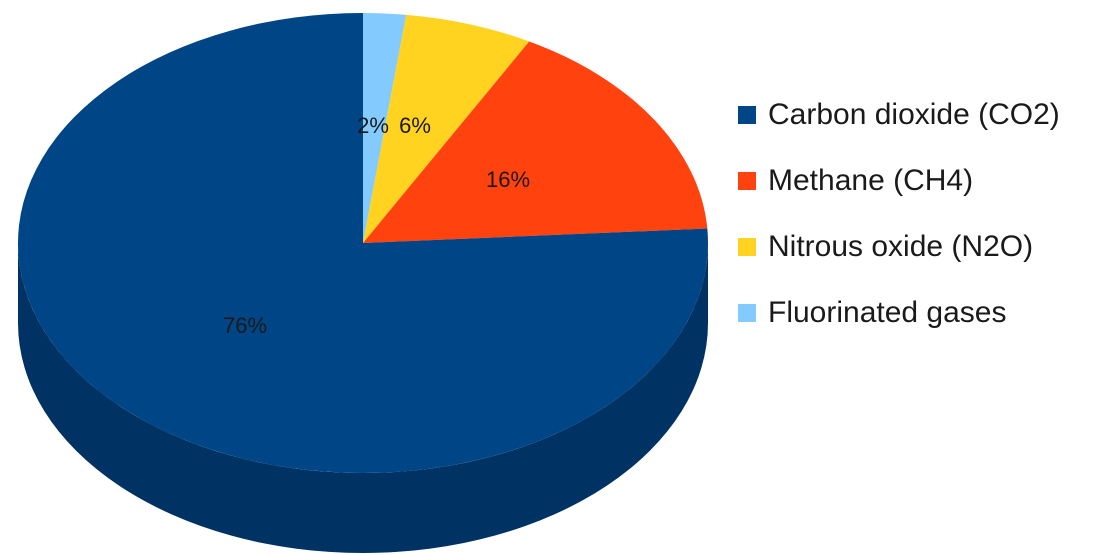 This screenshot has width=1102, height=555. Describe the element at coordinates (914, 114) in the screenshot. I see `legend-label-co2: Carbon dioxide (CO2)` at that location.